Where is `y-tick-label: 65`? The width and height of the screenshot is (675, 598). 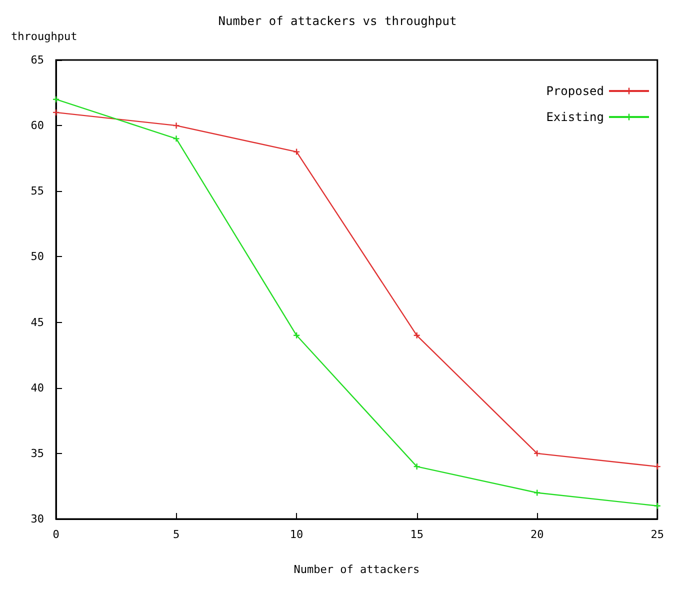
y-tick-label: 65 is located at coordinates (37, 60).